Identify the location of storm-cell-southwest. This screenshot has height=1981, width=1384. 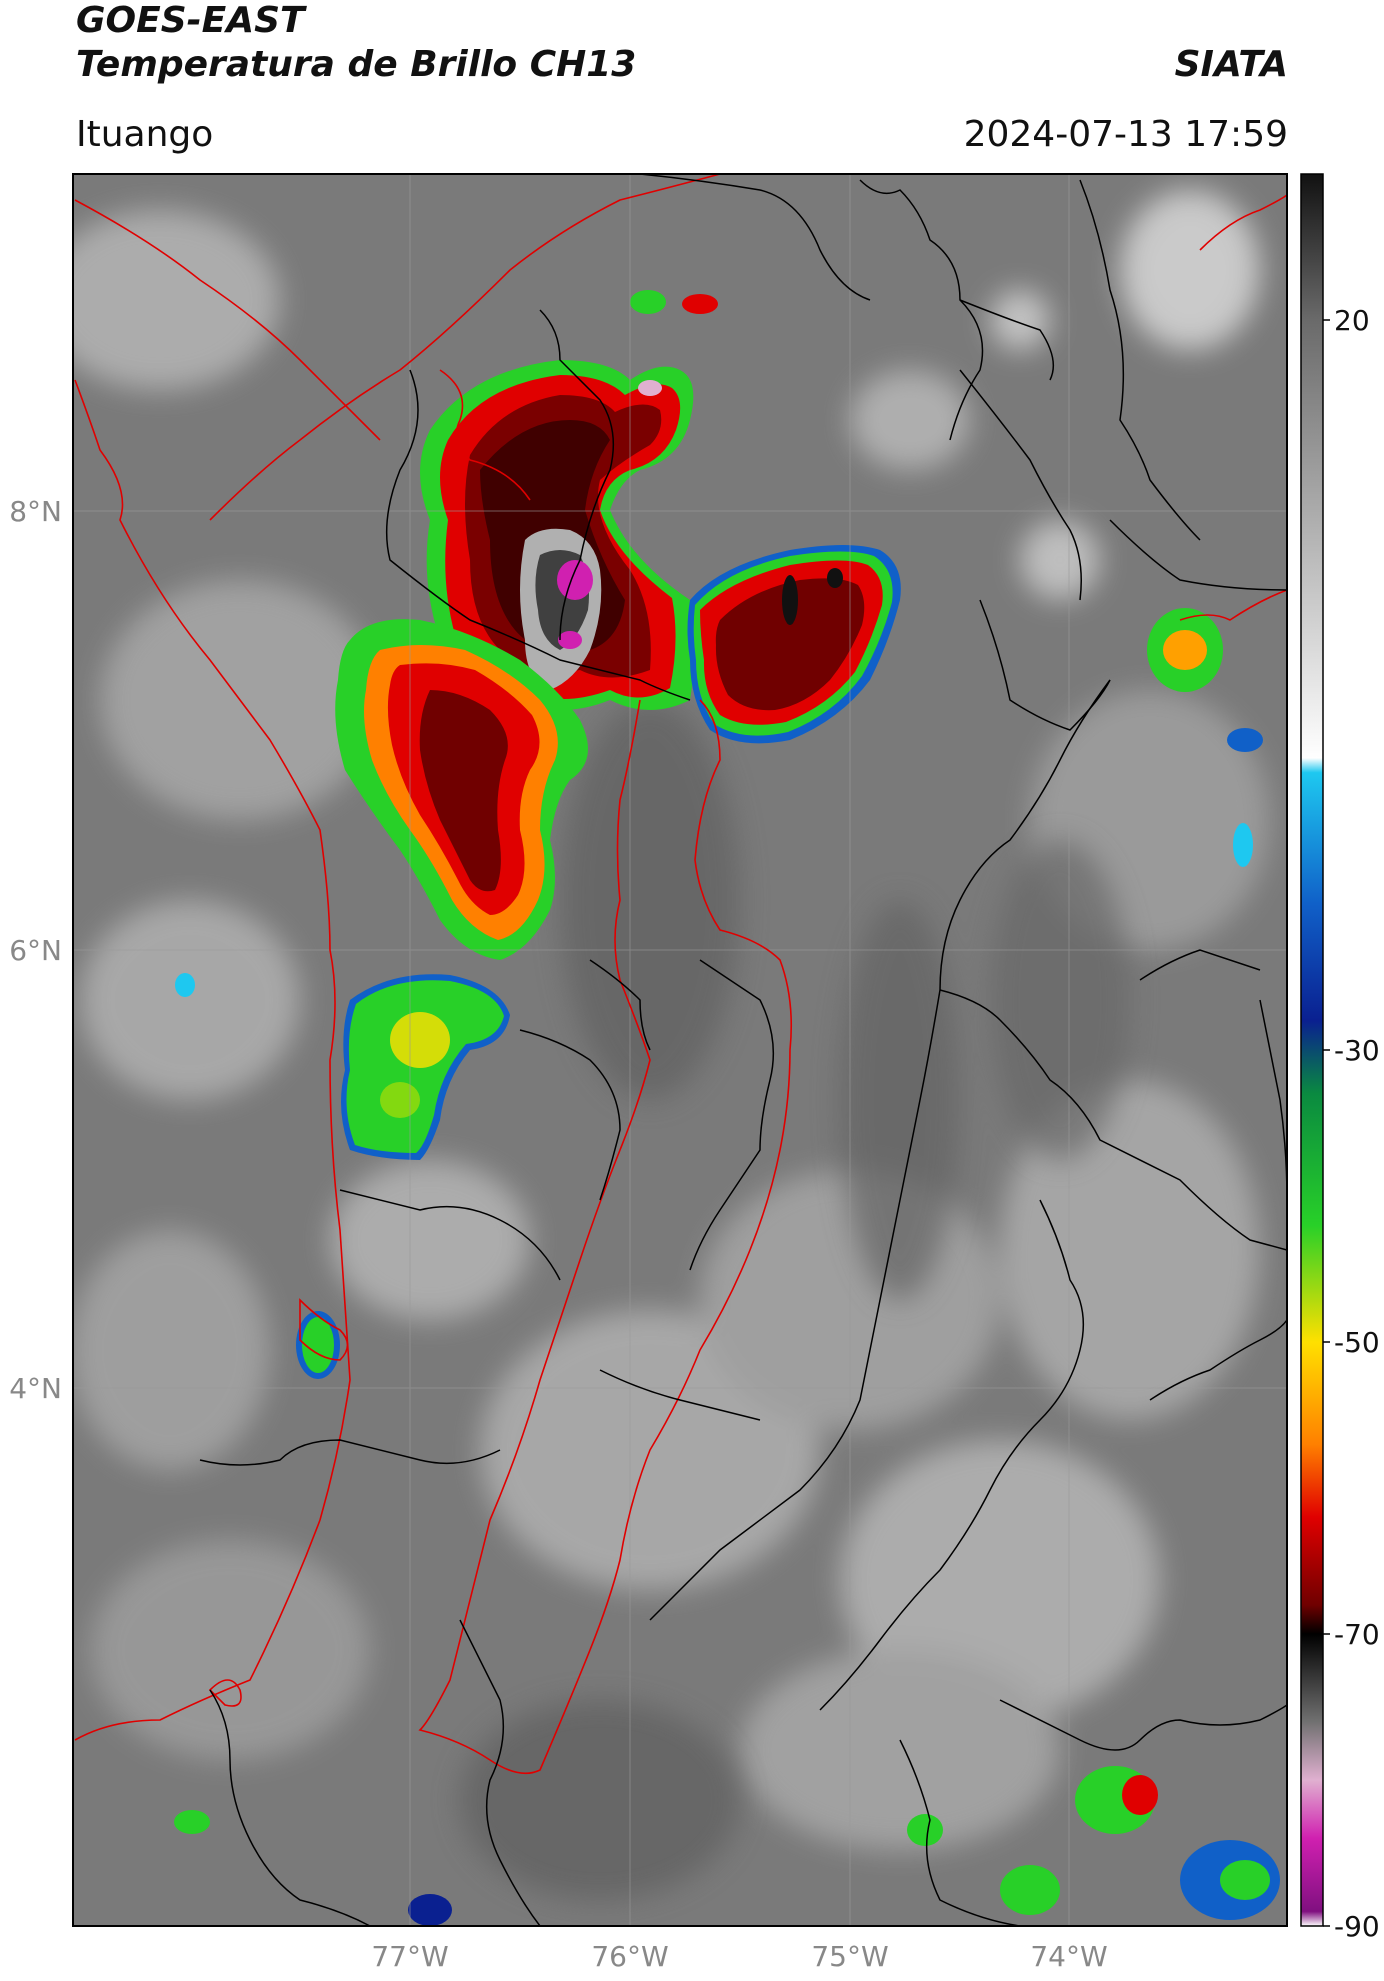
(461, 789).